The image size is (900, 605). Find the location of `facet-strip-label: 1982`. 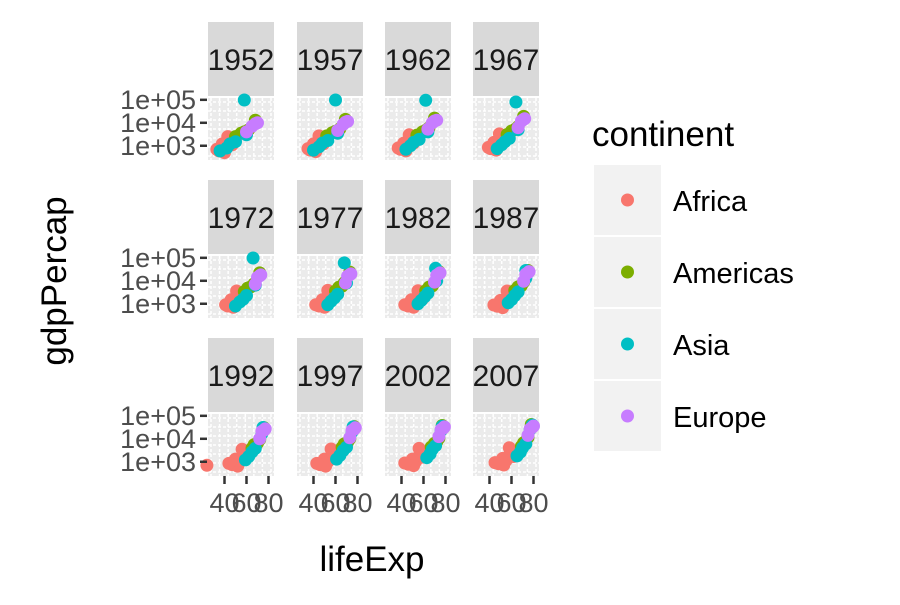

facet-strip-label: 1982 is located at coordinates (418, 218).